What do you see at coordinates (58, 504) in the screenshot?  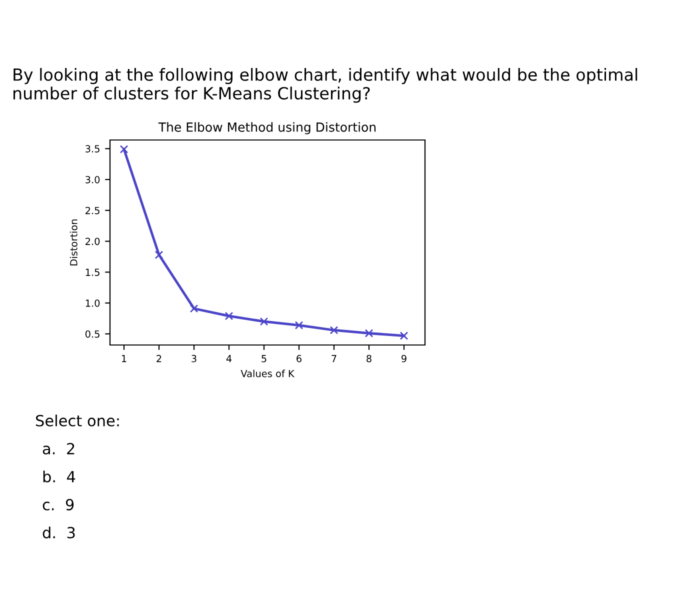 I see `text: c. 9` at bounding box center [58, 504].